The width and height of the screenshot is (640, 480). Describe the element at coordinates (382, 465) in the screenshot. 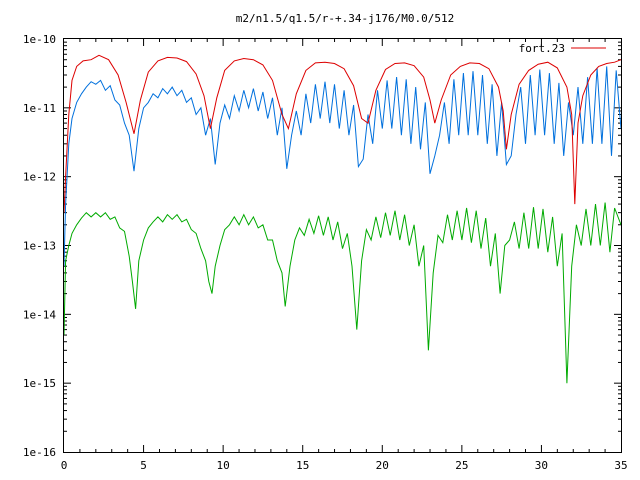

I see `x-tick-label: 20` at that location.